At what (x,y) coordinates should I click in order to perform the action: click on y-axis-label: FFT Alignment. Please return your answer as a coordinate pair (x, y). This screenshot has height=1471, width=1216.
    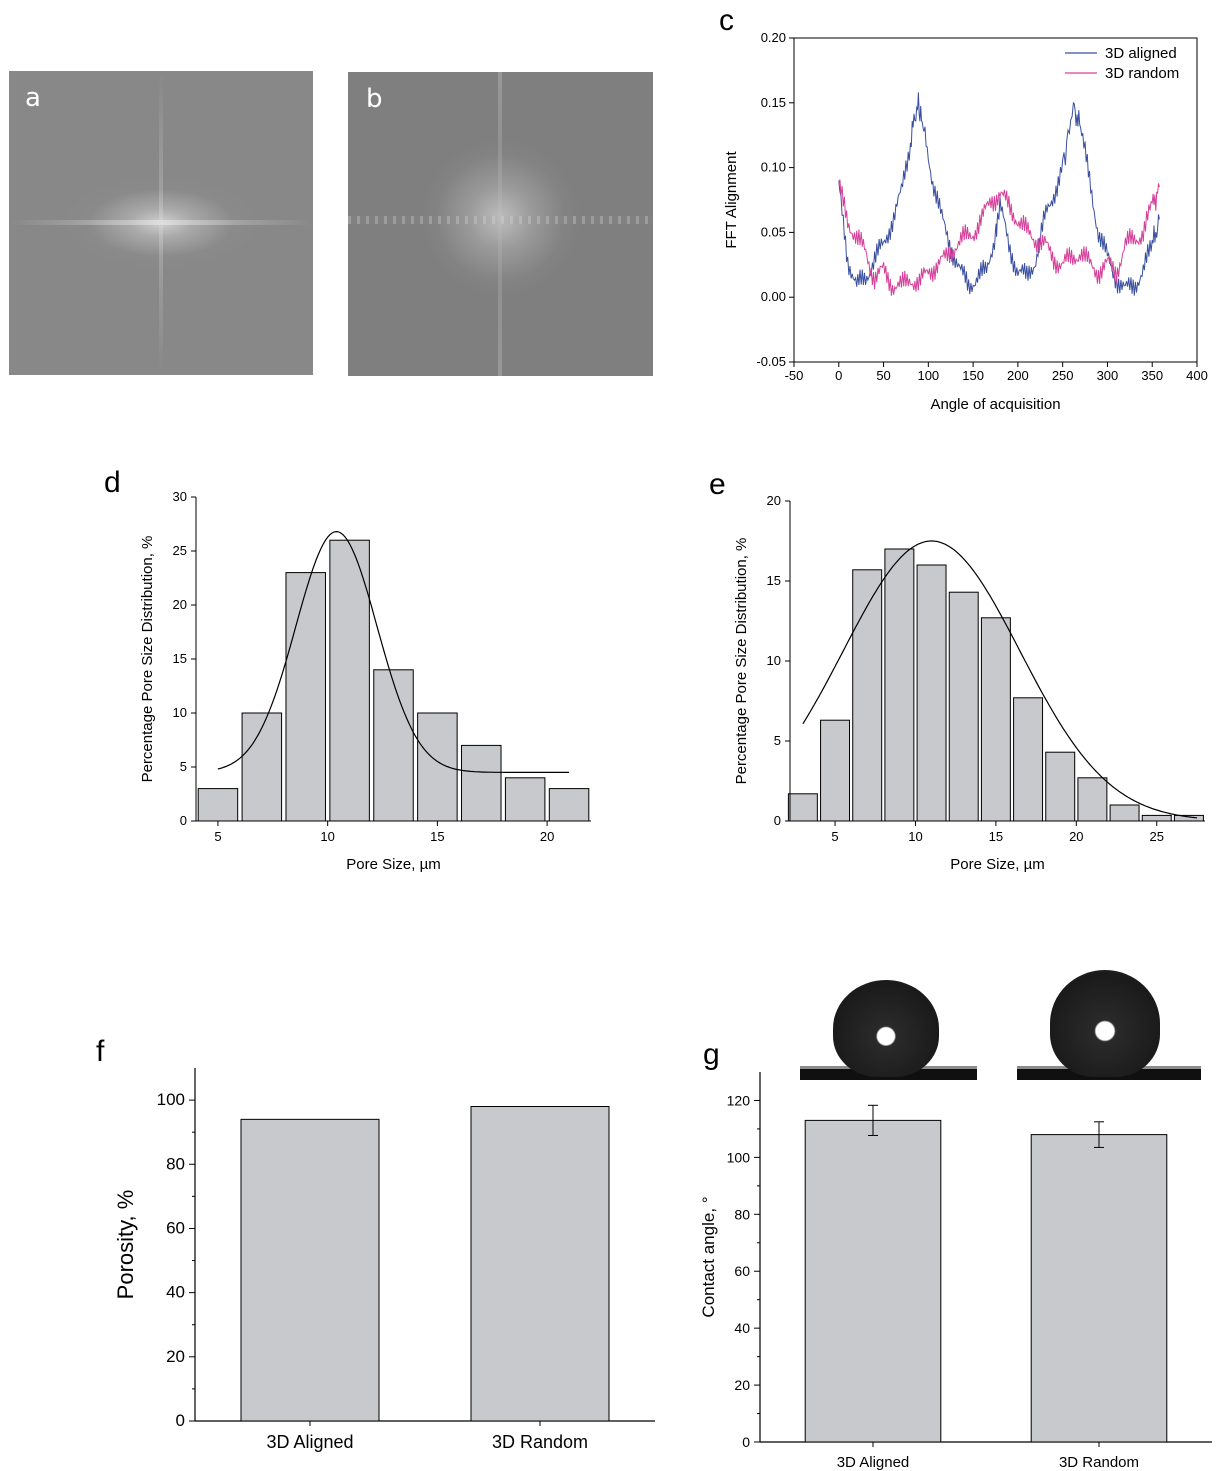
    Looking at the image, I should click on (731, 200).